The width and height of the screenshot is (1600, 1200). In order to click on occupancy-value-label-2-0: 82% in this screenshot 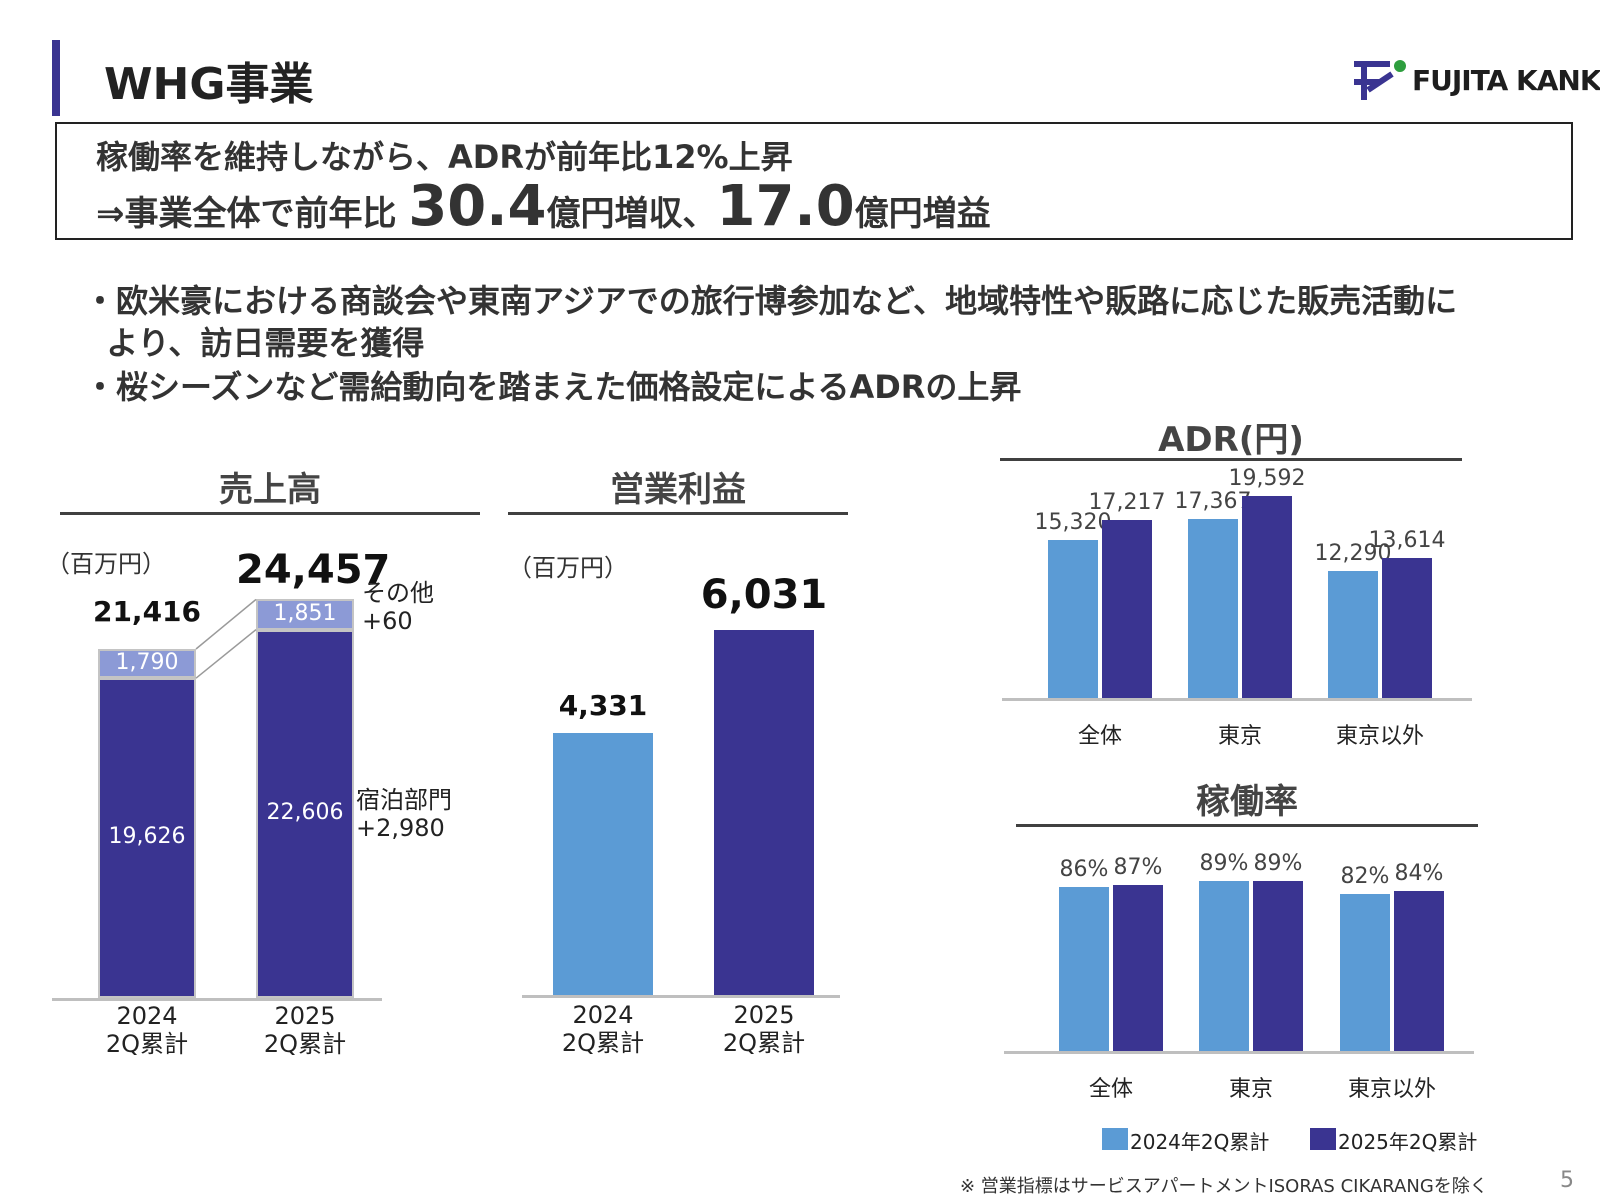, I will do `click(1365, 877)`.